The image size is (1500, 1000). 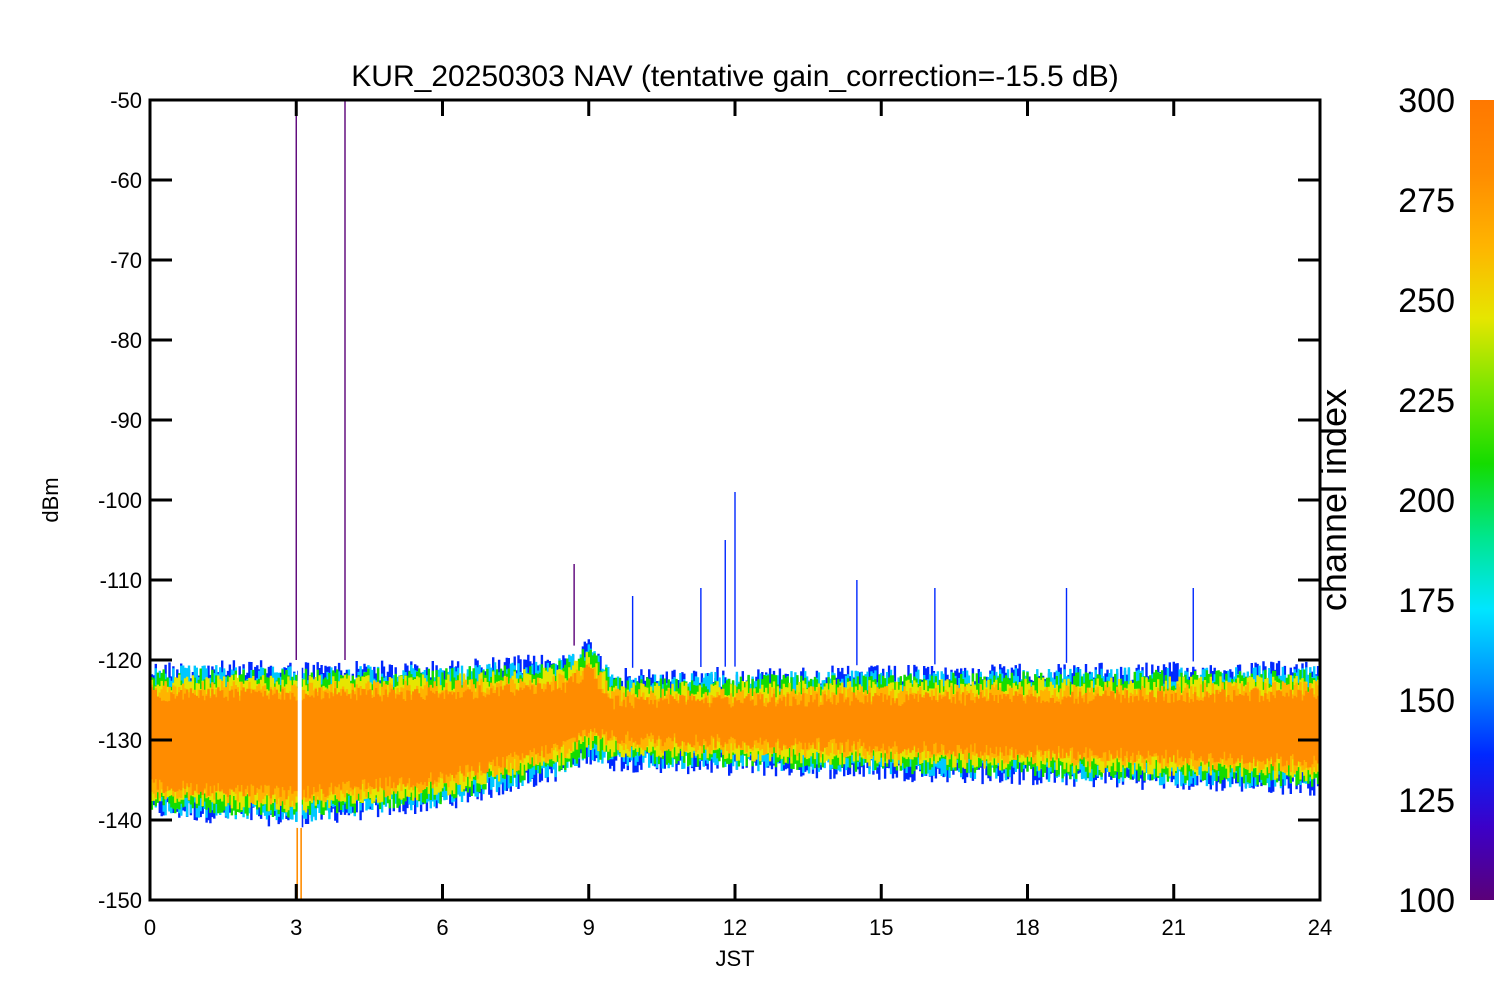 I want to click on y-tick-label: -80, so click(x=126, y=340).